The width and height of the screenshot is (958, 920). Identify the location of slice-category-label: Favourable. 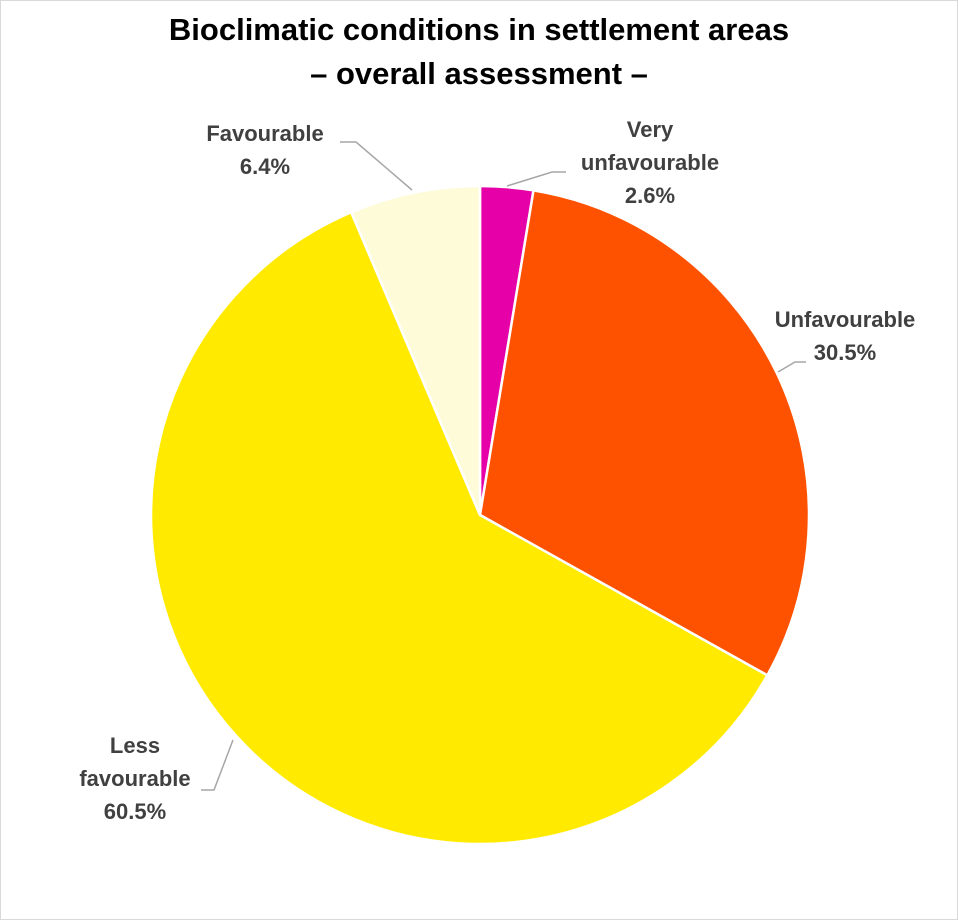
(264, 133).